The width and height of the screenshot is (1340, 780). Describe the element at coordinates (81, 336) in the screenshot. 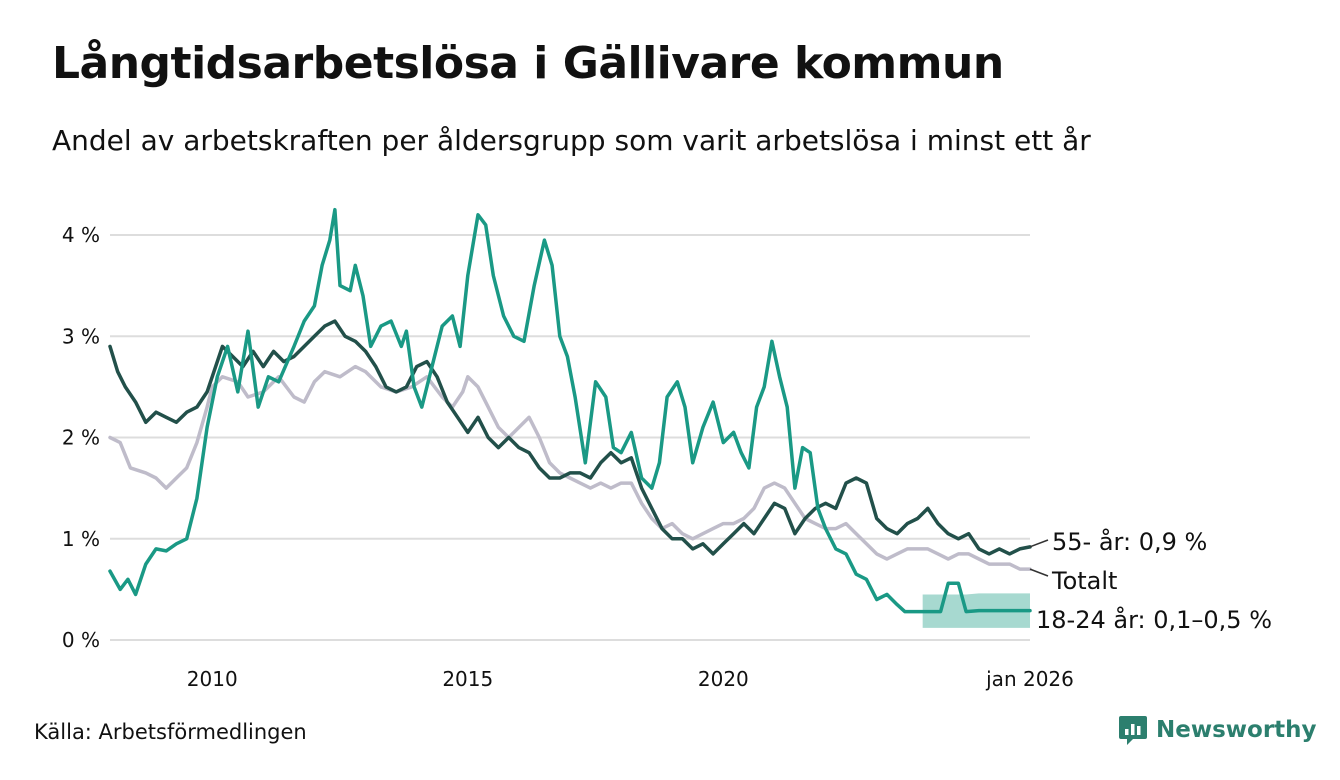

I see `y-tick-label: 3 %` at that location.